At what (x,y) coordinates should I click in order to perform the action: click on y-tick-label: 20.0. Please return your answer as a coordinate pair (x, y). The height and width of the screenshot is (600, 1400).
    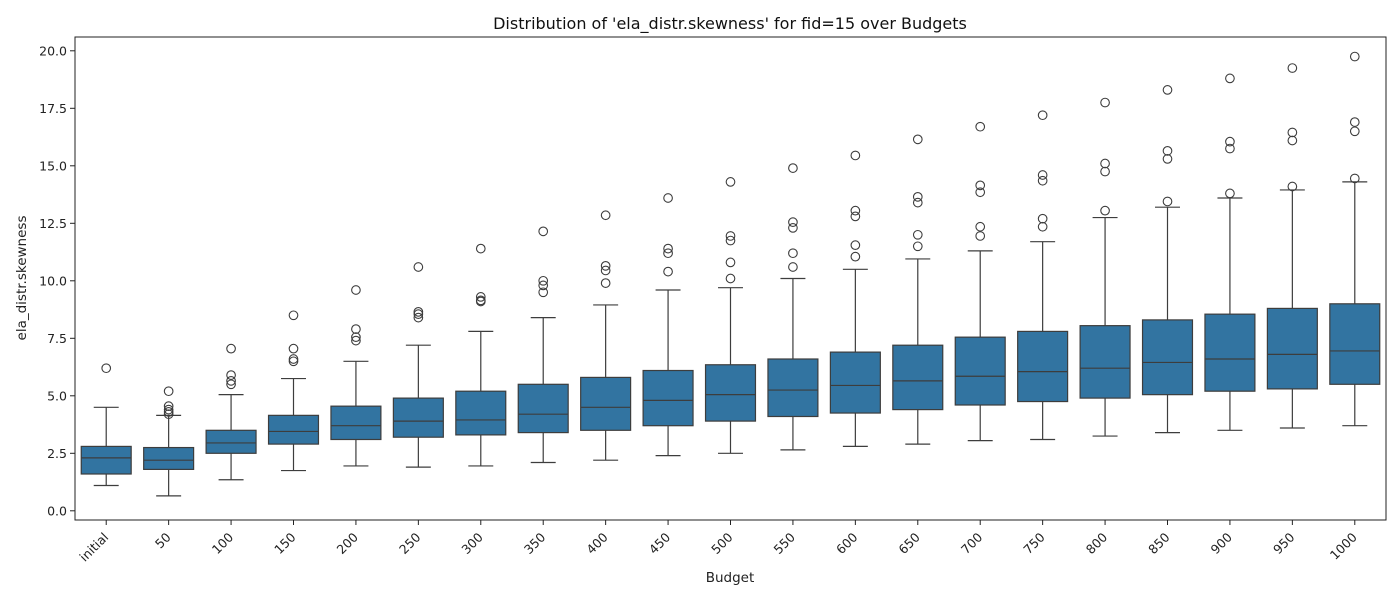
    Looking at the image, I should click on (53, 50).